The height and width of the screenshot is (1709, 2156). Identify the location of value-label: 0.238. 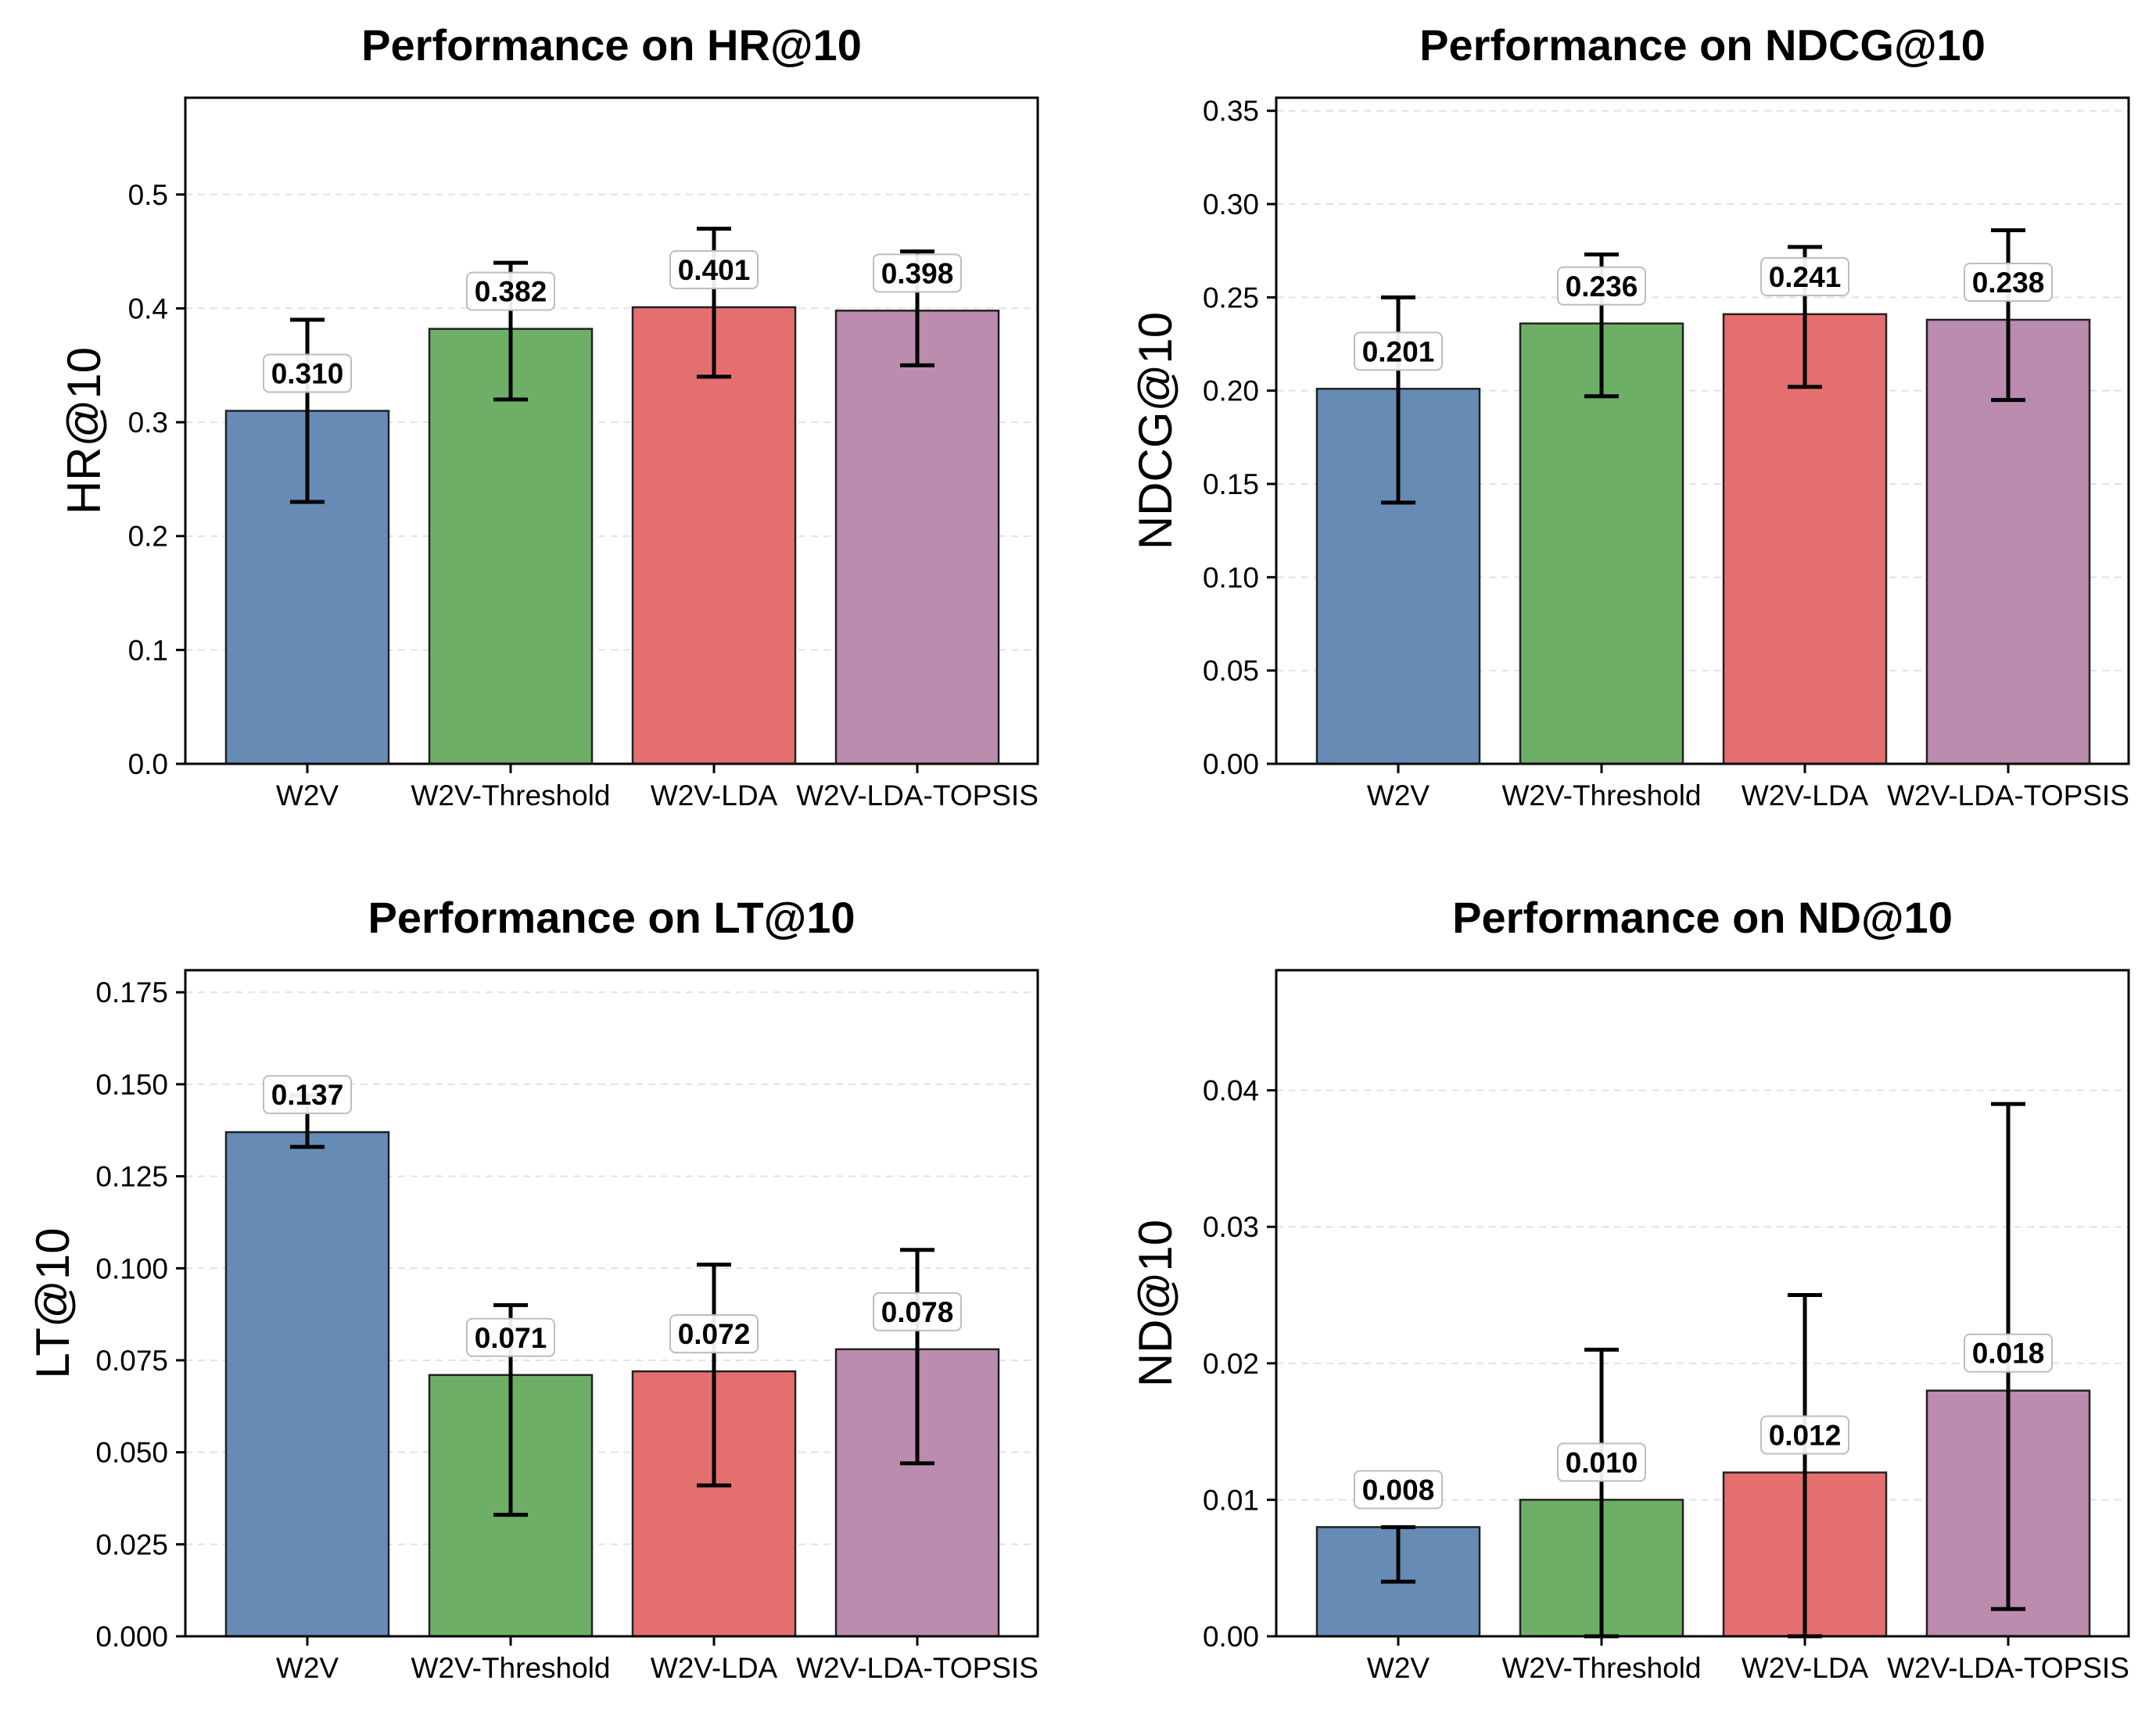
(2008, 282).